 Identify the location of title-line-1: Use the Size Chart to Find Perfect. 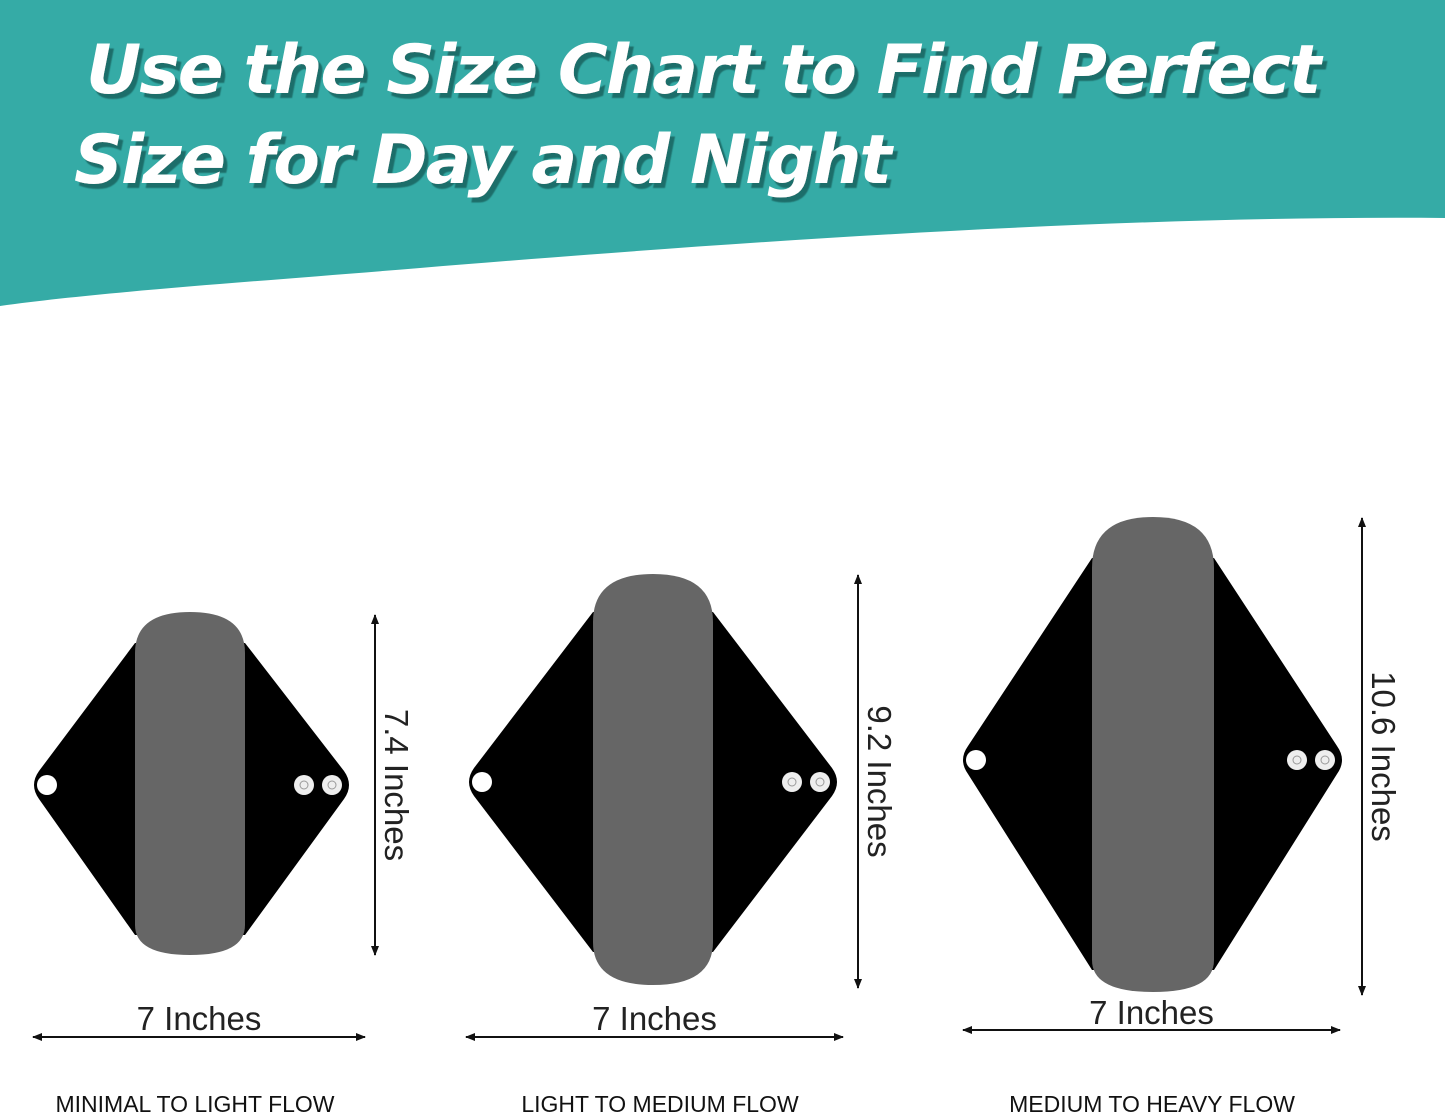
(705, 70).